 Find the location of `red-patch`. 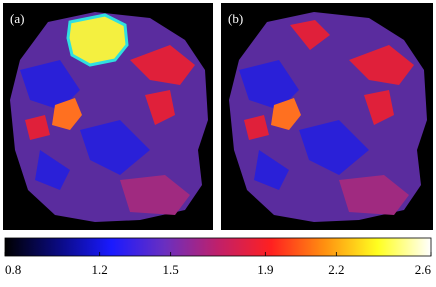

red-patch is located at coordinates (110, 92).